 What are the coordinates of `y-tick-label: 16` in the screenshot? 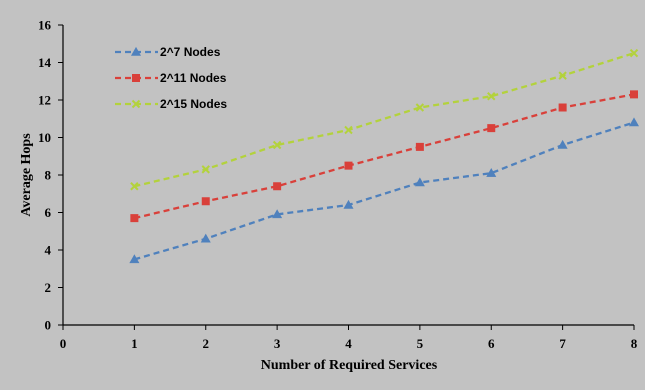 It's located at (45, 25).